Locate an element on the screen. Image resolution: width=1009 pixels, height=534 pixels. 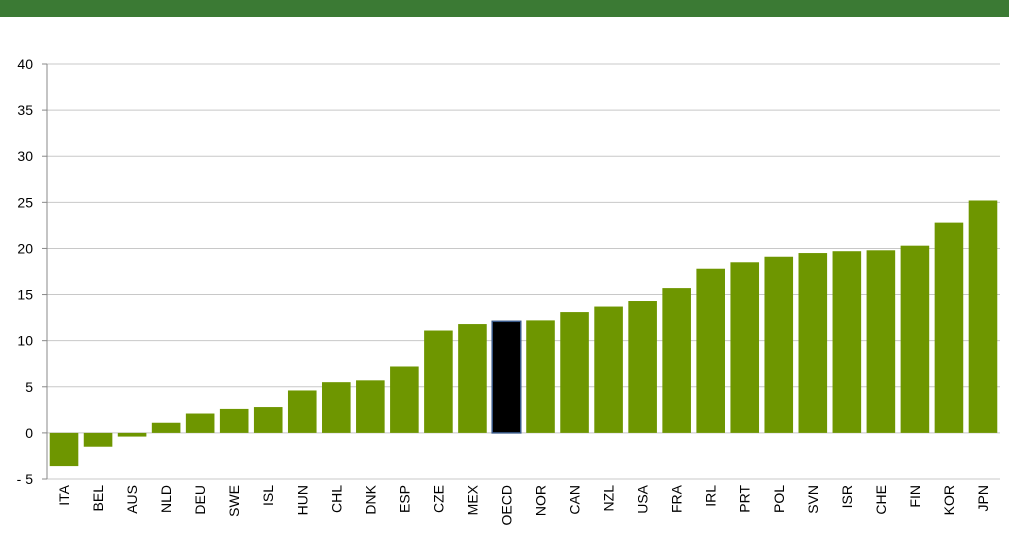
x-tick-label: USA is located at coordinates (643, 498).